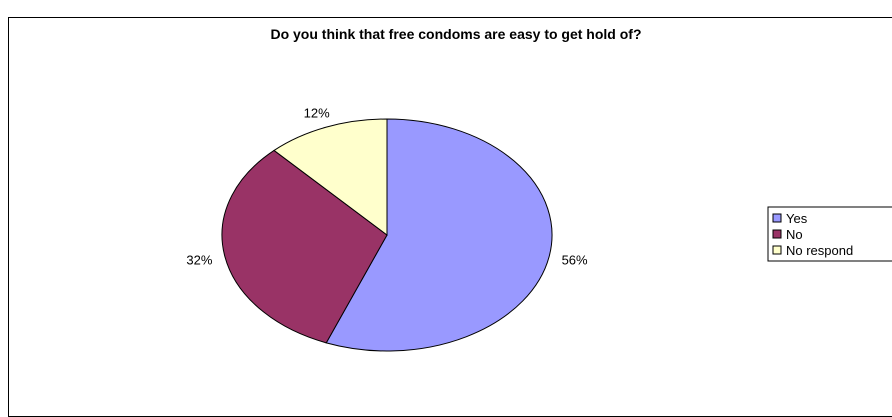  I want to click on legend-swatch-no-respond, so click(777, 250).